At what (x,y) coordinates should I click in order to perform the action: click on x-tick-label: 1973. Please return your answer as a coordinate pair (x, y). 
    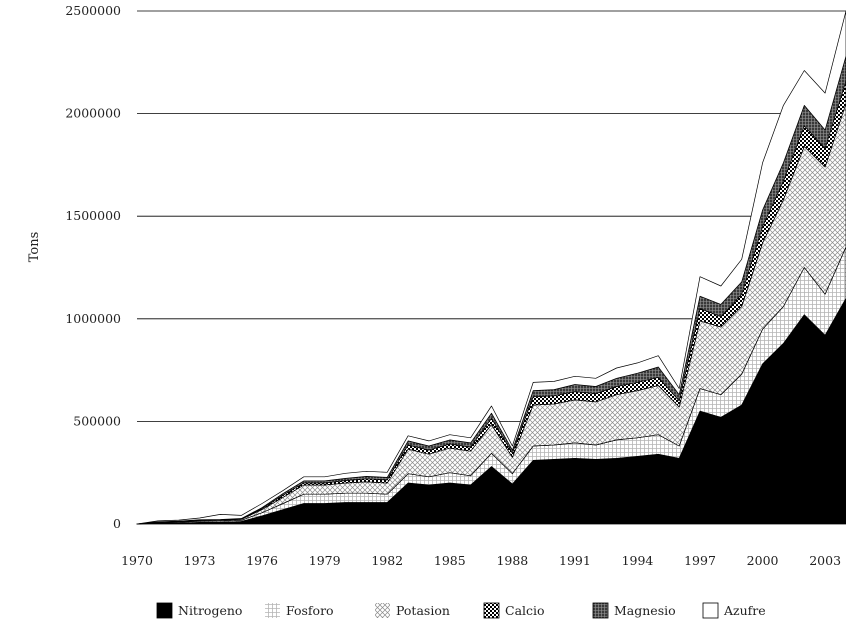
    Looking at the image, I should click on (200, 560).